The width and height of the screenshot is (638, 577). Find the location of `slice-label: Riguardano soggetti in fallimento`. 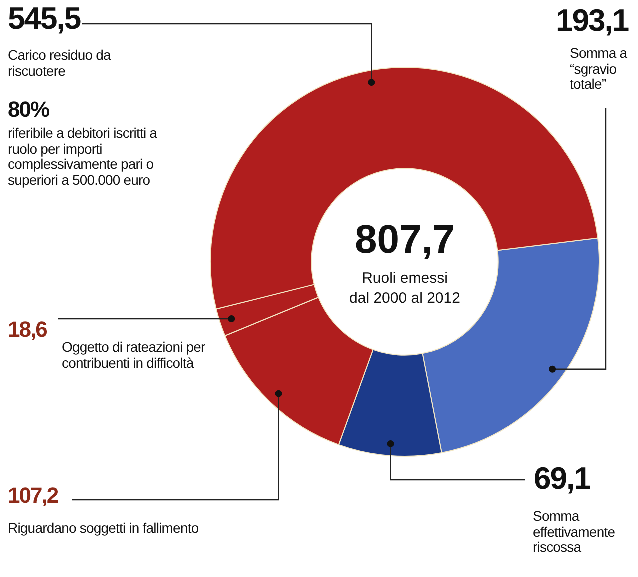

slice-label: Riguardano soggetti in fallimento is located at coordinates (104, 528).